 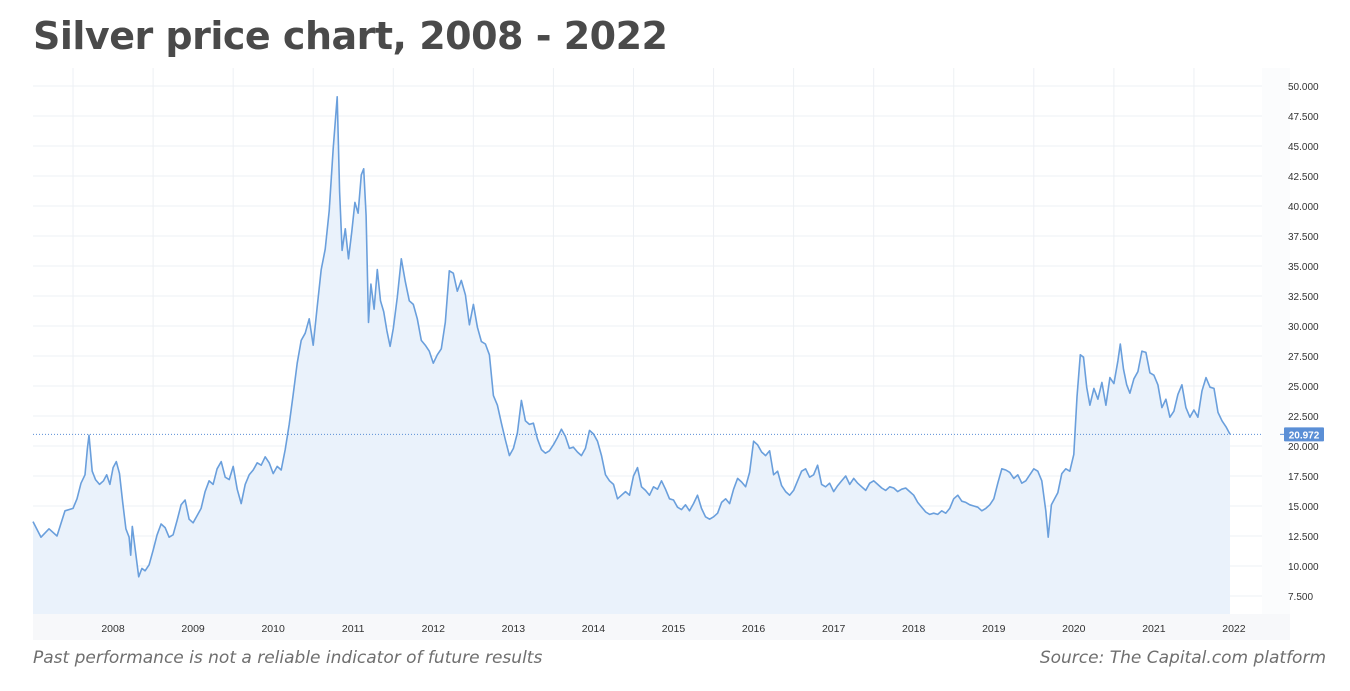 What do you see at coordinates (1303, 447) in the screenshot?
I see `y-tick-label: 20.000` at bounding box center [1303, 447].